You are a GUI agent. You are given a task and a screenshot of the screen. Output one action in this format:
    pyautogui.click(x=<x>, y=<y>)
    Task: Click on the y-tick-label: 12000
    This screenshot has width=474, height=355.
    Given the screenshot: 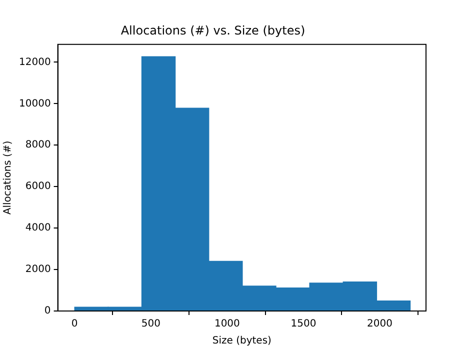 What is the action you would take?
    pyautogui.click(x=35, y=62)
    